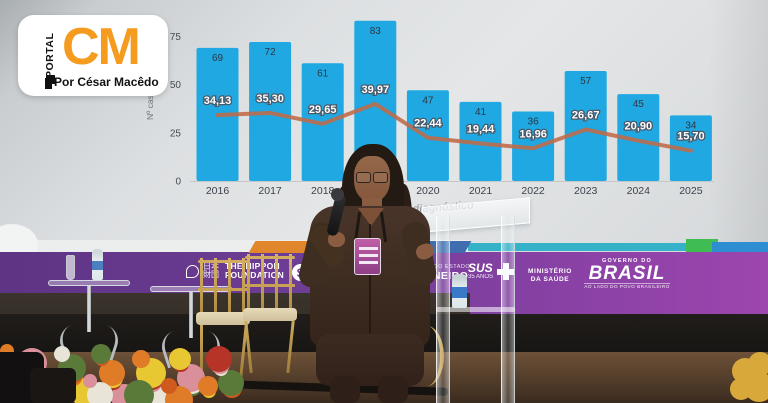 The image size is (768, 403). I want to click on presenter, so click(369, 269).